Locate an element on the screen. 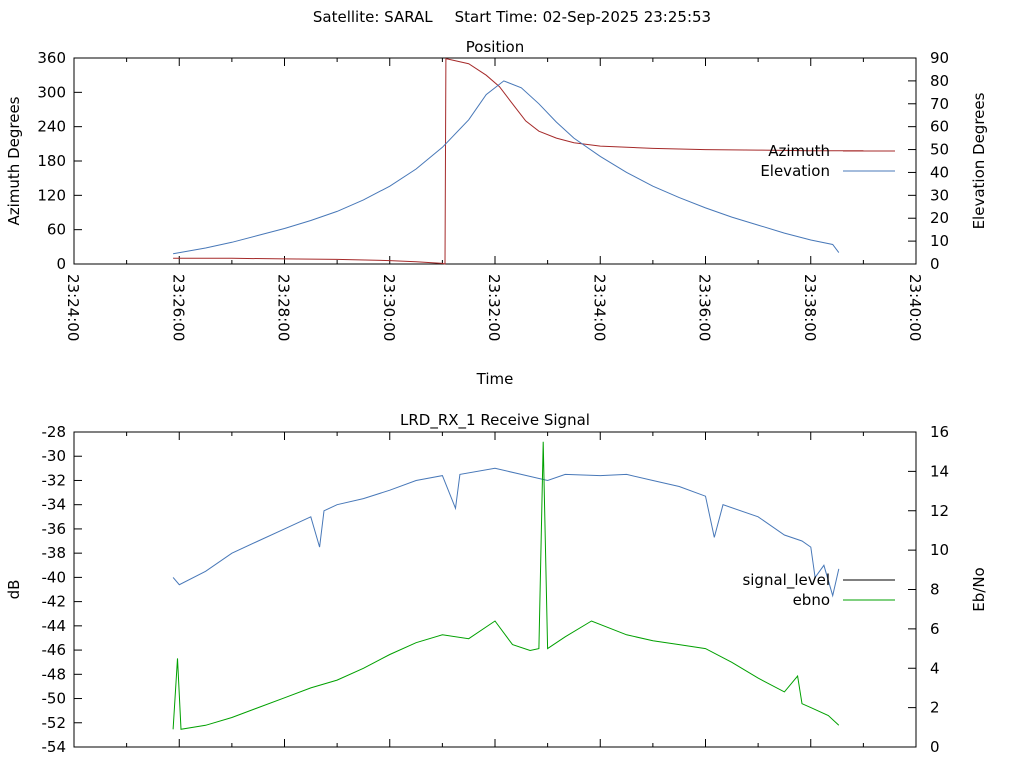 This screenshot has width=1024, height=773. y-tick-label: -30 is located at coordinates (54, 456).